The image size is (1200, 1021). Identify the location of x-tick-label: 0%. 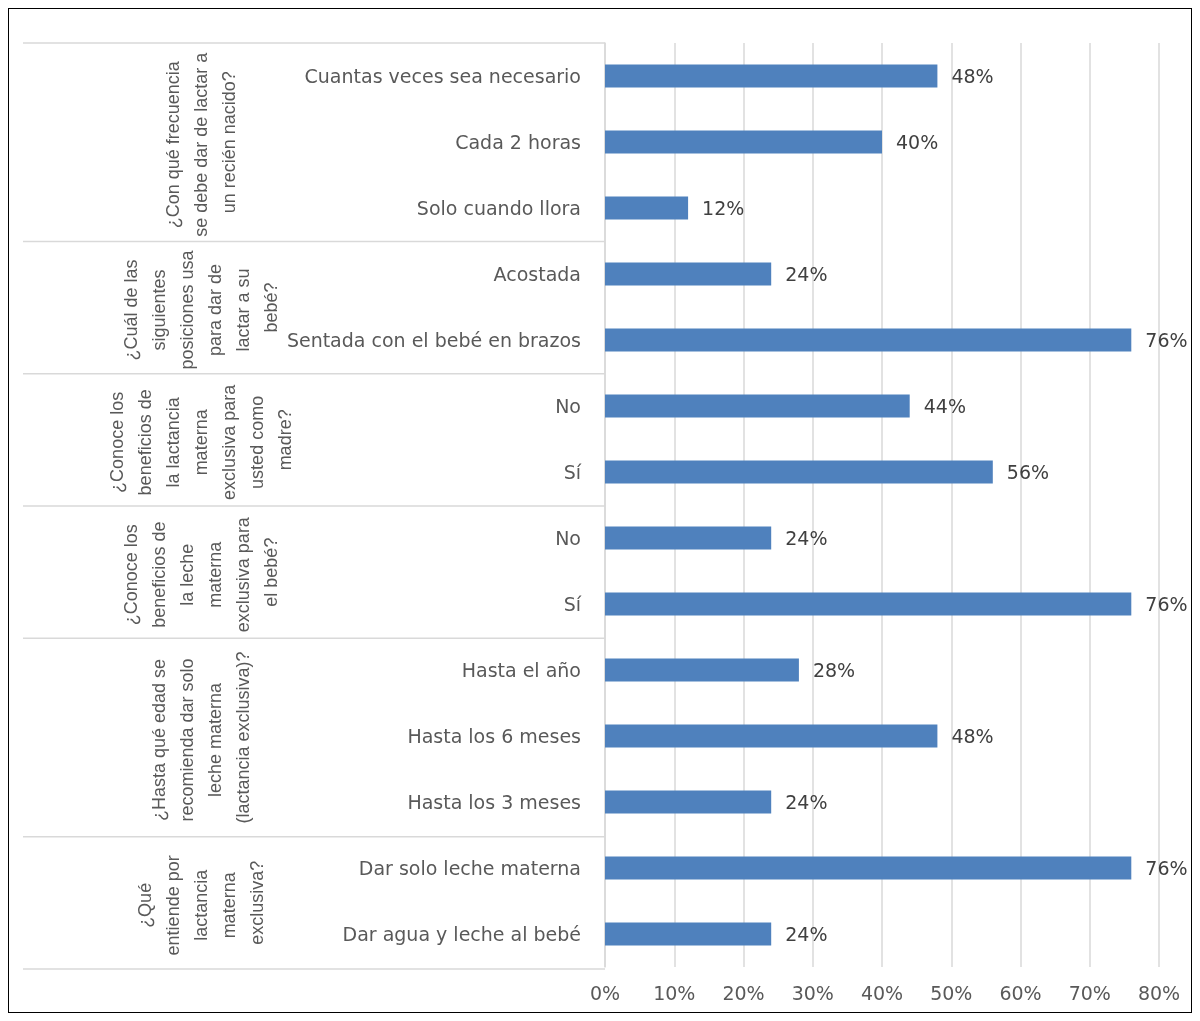
(605, 992).